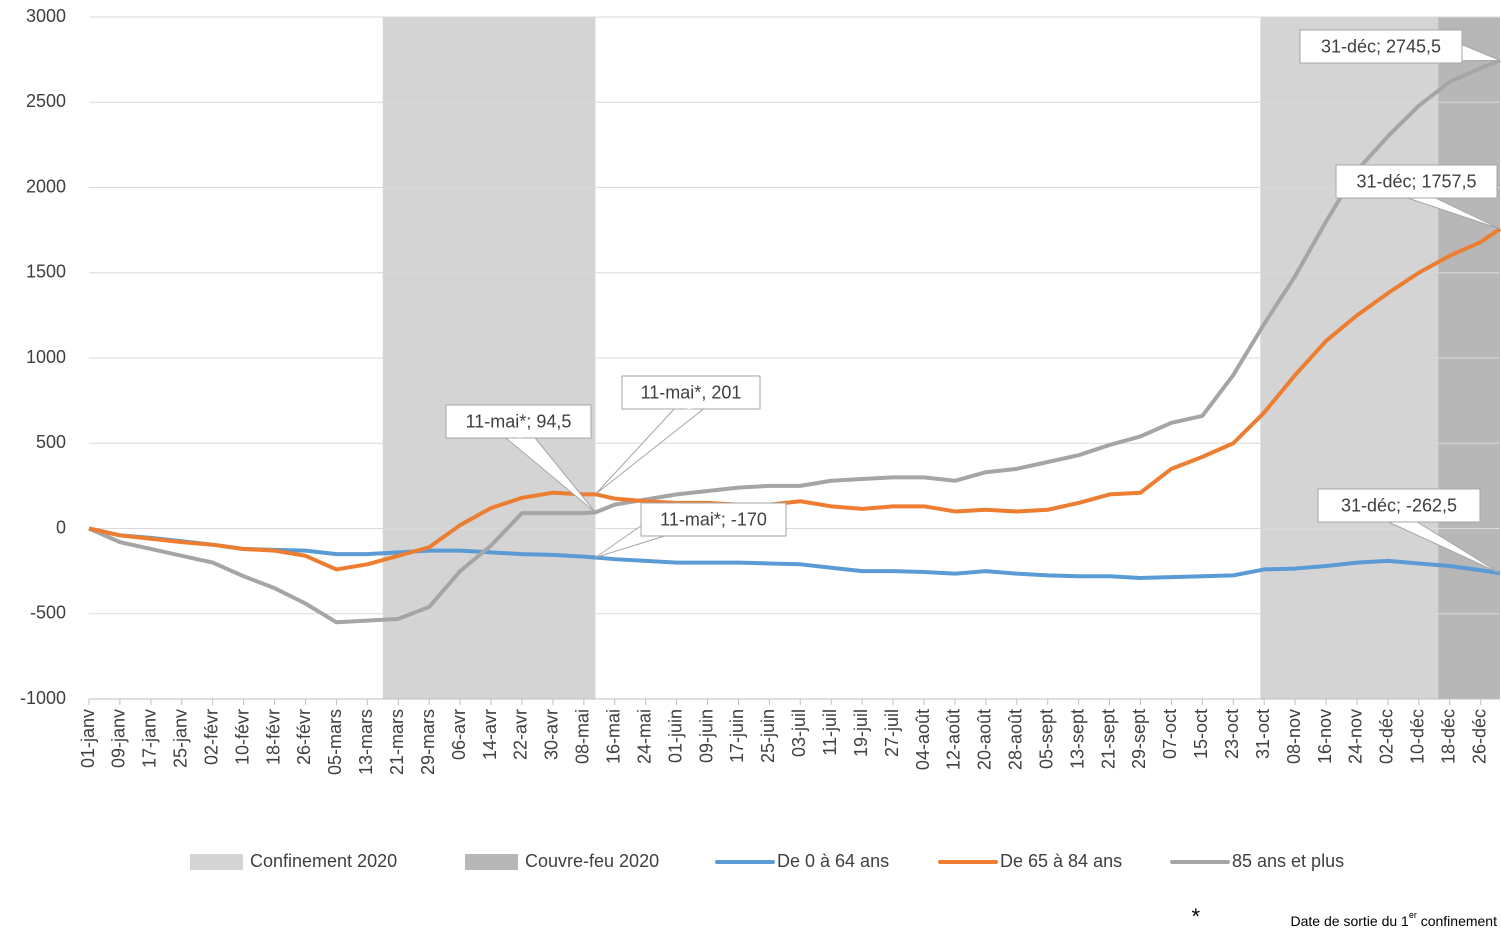 The width and height of the screenshot is (1501, 932). Describe the element at coordinates (1479, 736) in the screenshot. I see `x-tick-label: 26-déc` at that location.